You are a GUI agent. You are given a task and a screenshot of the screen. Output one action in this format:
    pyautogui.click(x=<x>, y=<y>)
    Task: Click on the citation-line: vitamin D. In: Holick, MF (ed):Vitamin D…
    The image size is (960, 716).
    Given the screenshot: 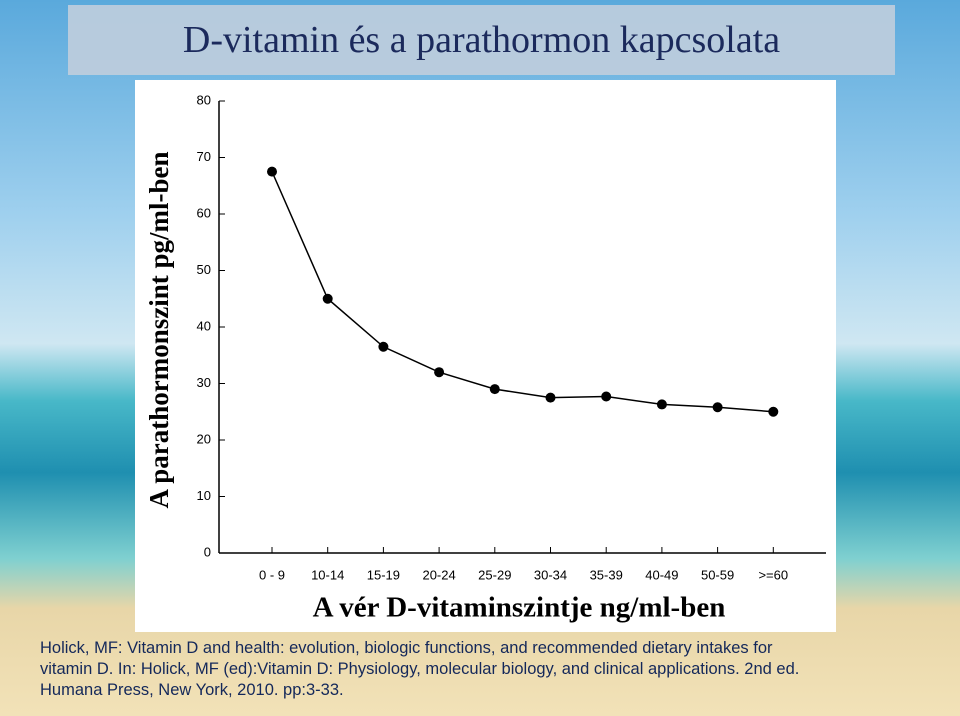 What is the action you would take?
    pyautogui.click(x=420, y=669)
    